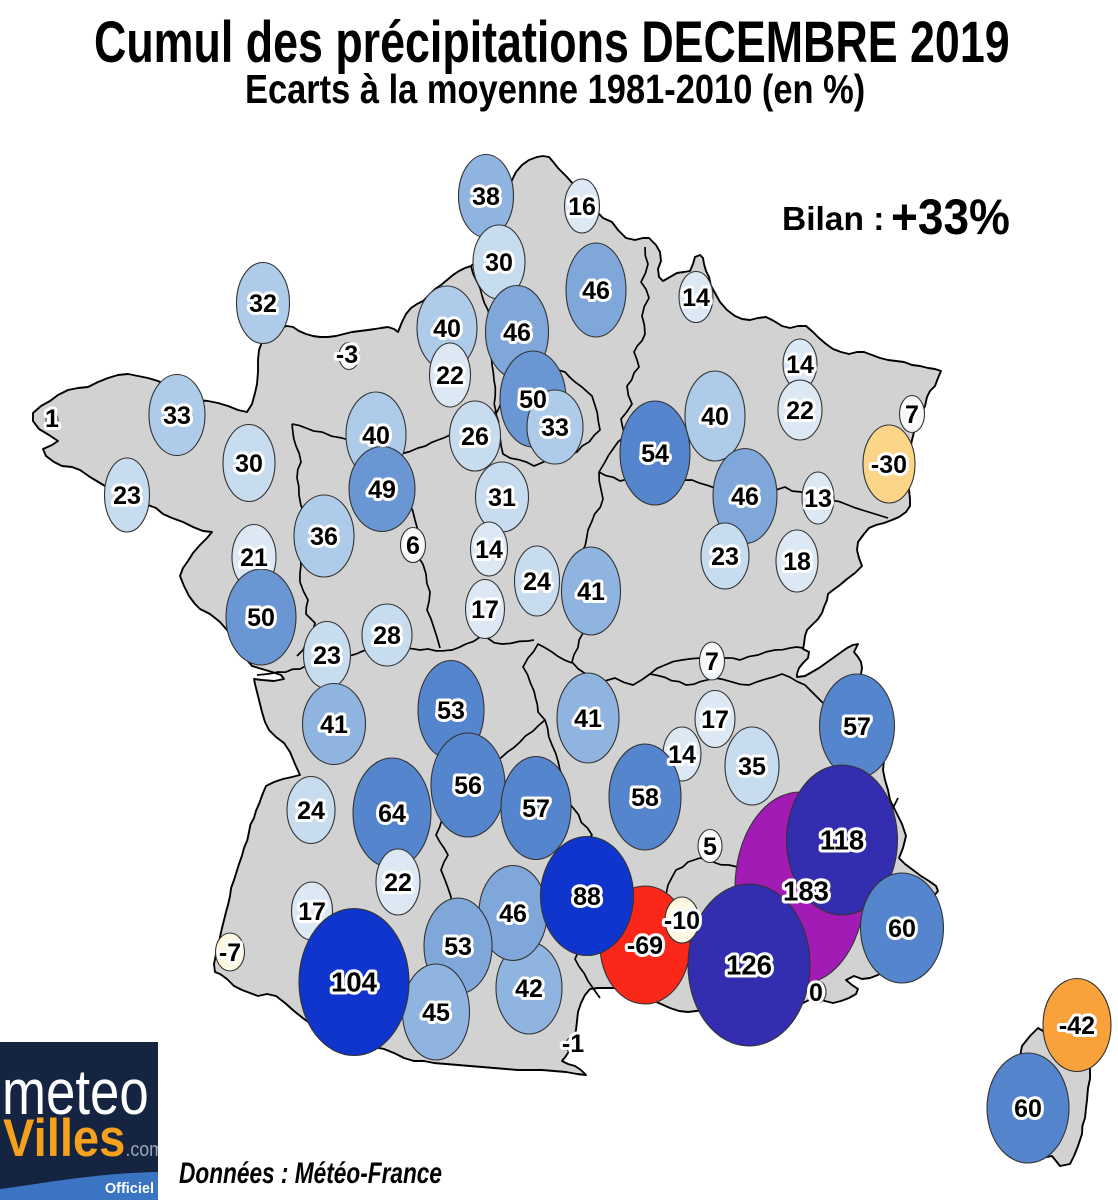  What do you see at coordinates (475, 437) in the screenshot?
I see `svg-text: 26` at bounding box center [475, 437].